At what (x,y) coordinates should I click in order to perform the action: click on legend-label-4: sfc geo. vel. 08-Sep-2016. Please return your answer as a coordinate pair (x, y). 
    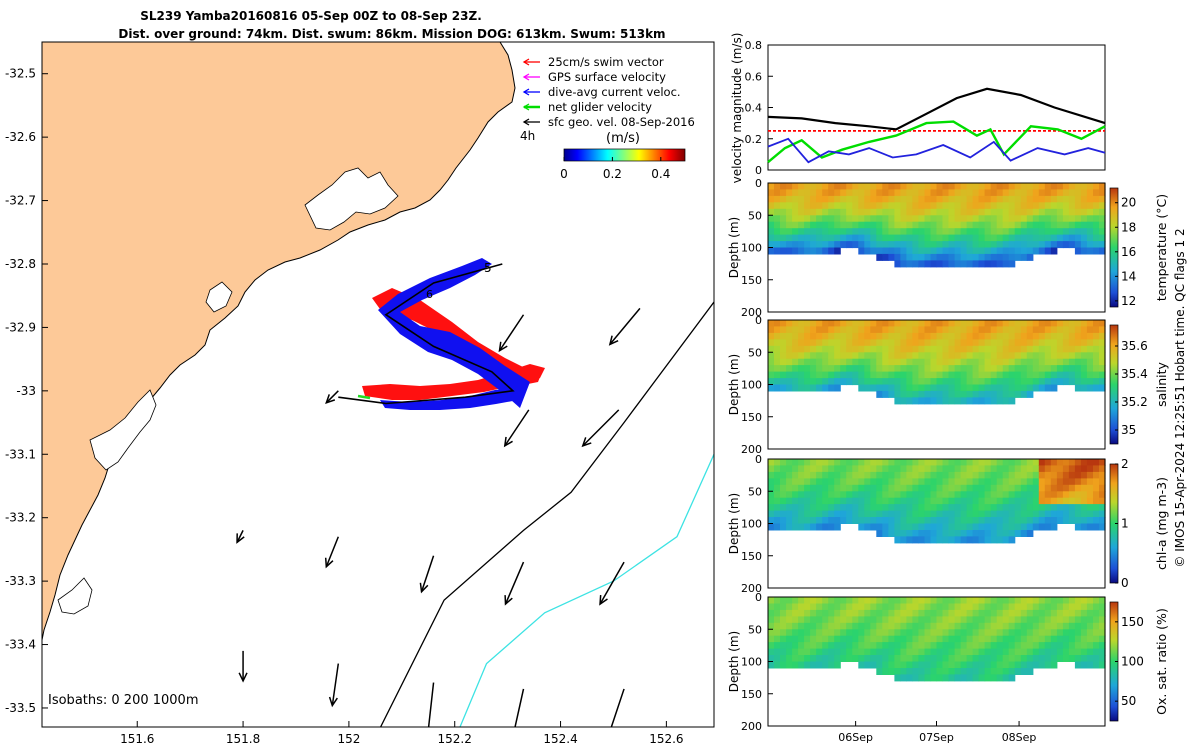
    Looking at the image, I should click on (621, 122).